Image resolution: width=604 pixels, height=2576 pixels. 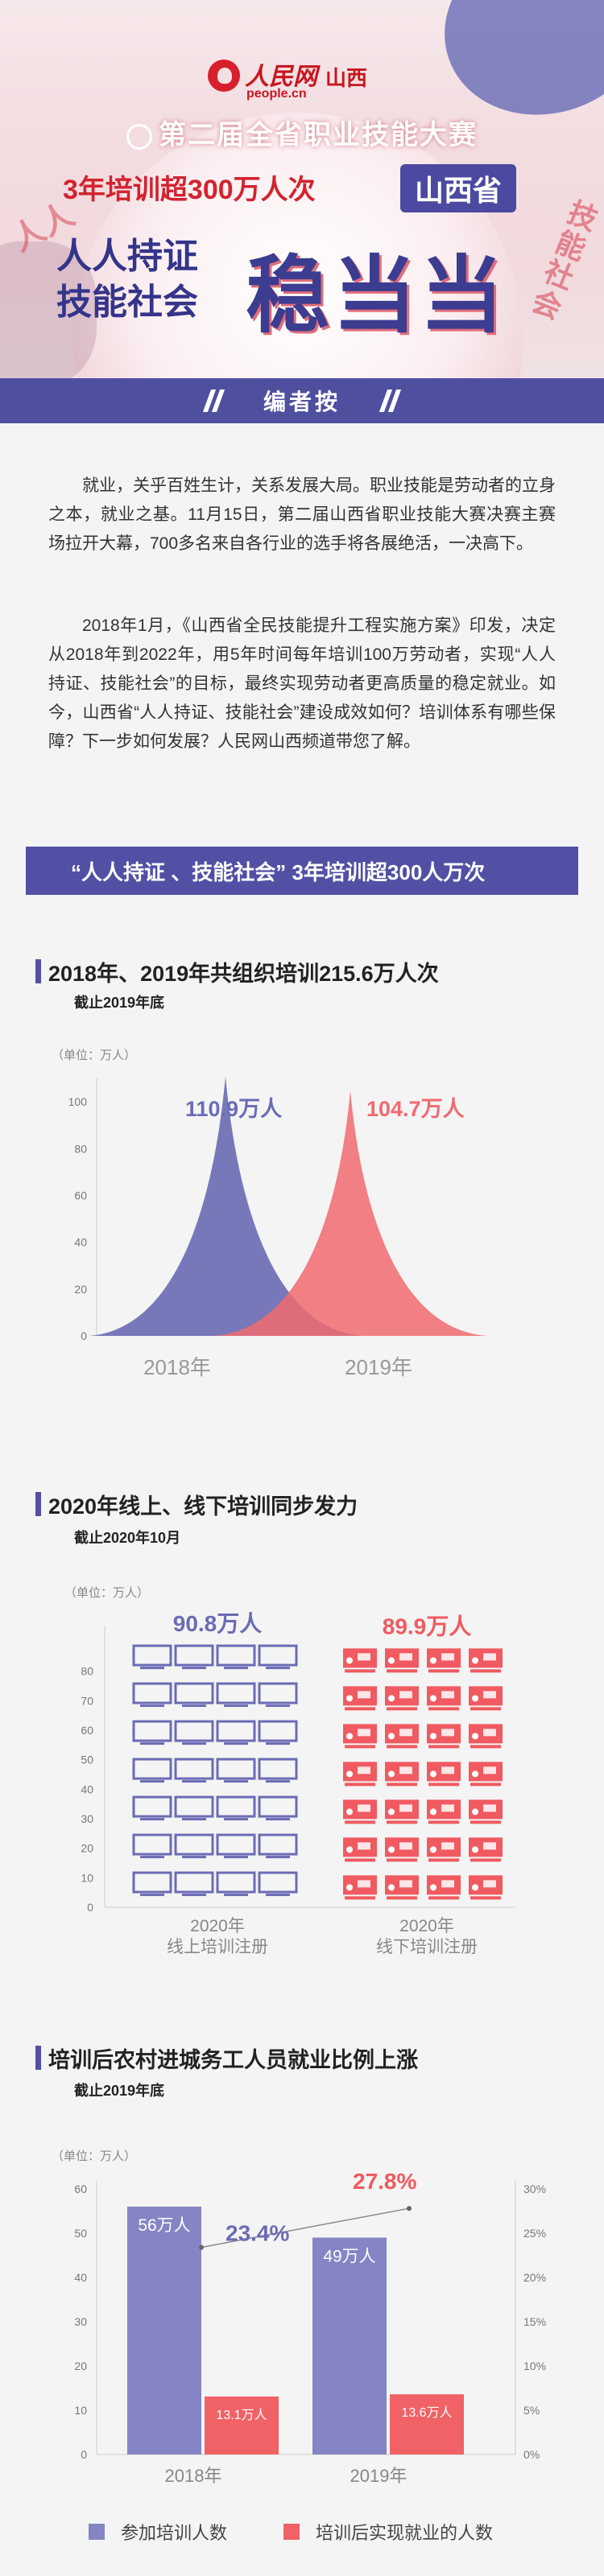 I want to click on chart3-unit: （单位：万人）, so click(x=94, y=2156).